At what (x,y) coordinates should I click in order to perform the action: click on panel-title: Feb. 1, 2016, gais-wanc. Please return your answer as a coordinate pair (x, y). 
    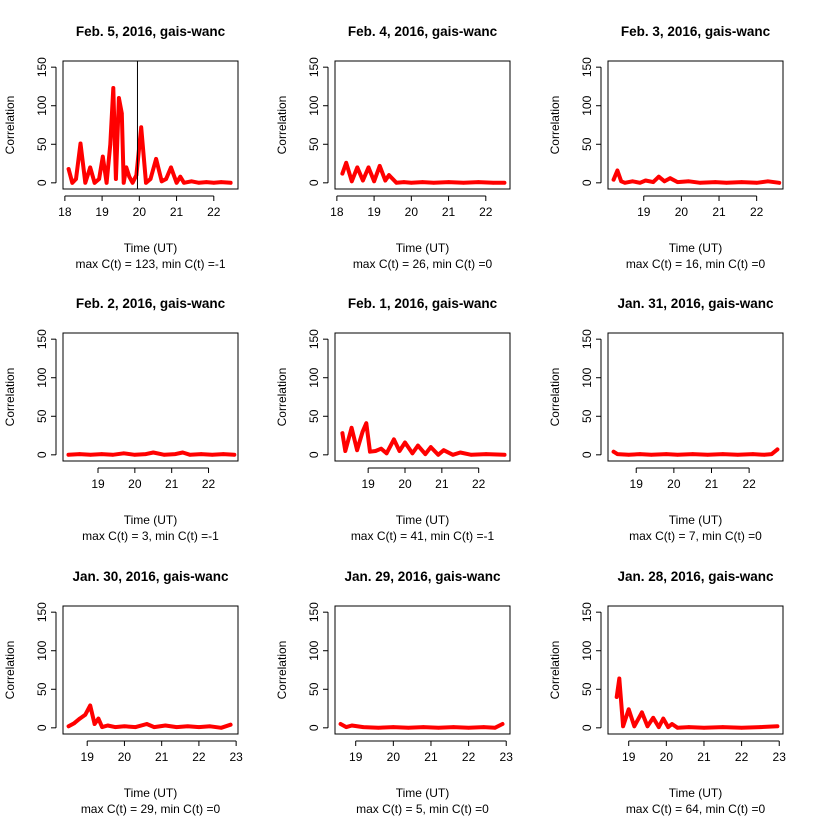
    Looking at the image, I should click on (423, 303).